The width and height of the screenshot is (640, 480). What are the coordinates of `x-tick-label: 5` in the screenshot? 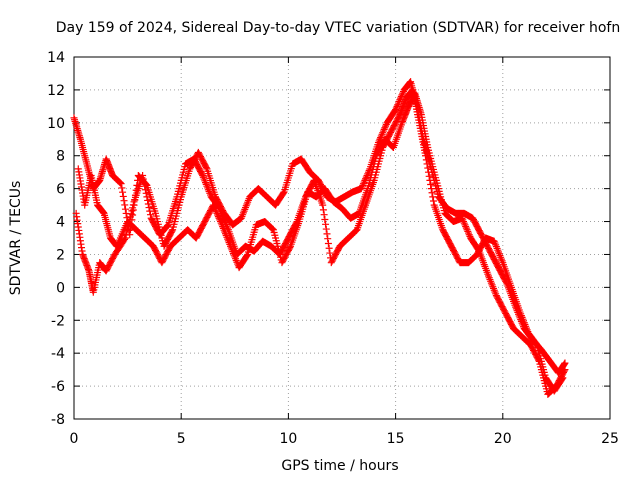 It's located at (181, 439).